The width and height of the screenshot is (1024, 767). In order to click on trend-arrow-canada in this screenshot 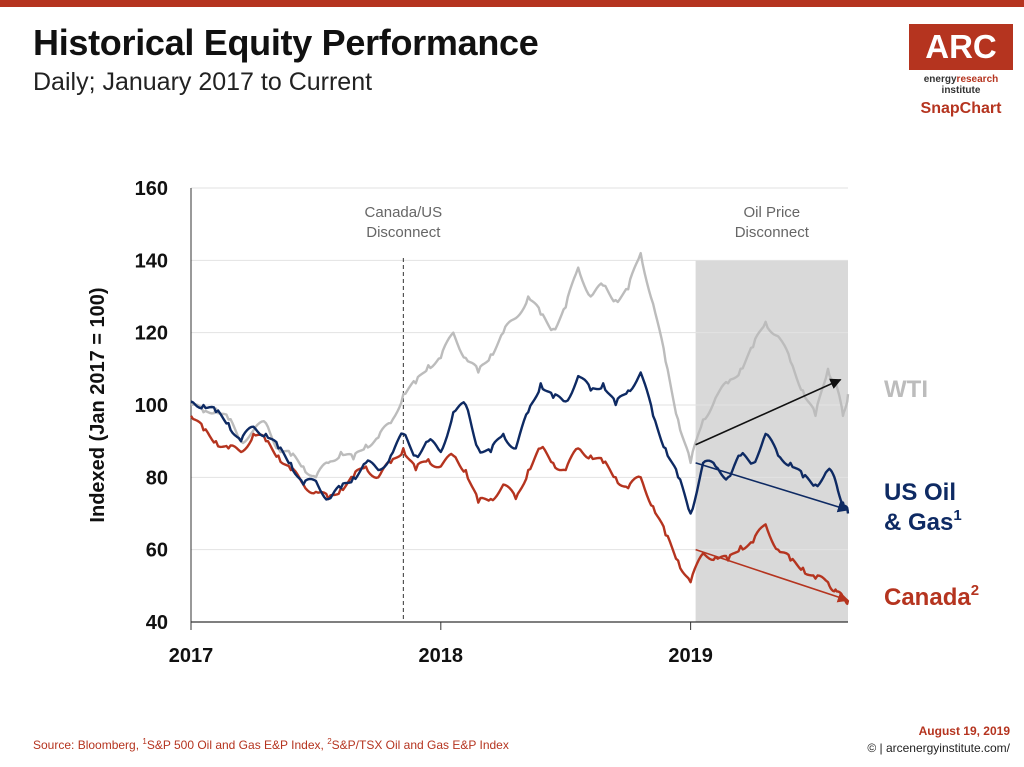, I will do `click(772, 575)`.